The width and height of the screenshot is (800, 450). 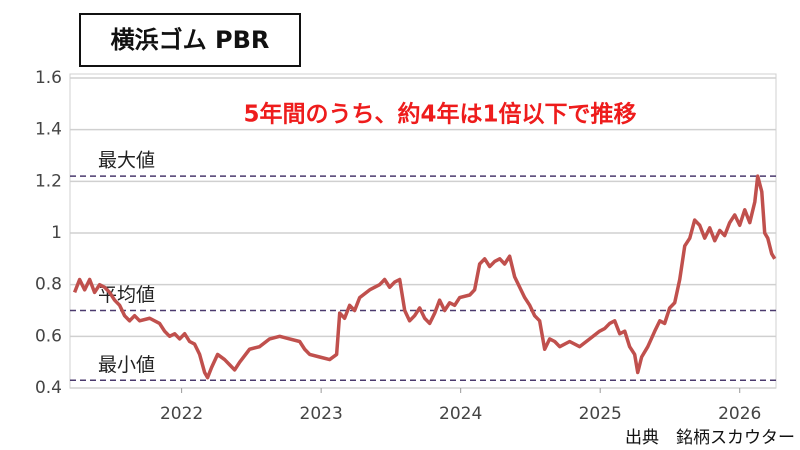 What do you see at coordinates (48, 388) in the screenshot?
I see `y-tick-label: 0.4` at bounding box center [48, 388].